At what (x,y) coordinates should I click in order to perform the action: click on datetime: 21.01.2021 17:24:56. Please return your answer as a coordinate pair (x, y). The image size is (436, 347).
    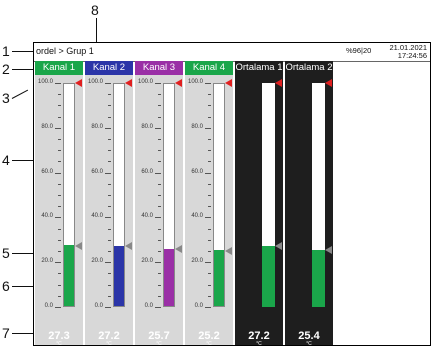
    Looking at the image, I should click on (408, 52).